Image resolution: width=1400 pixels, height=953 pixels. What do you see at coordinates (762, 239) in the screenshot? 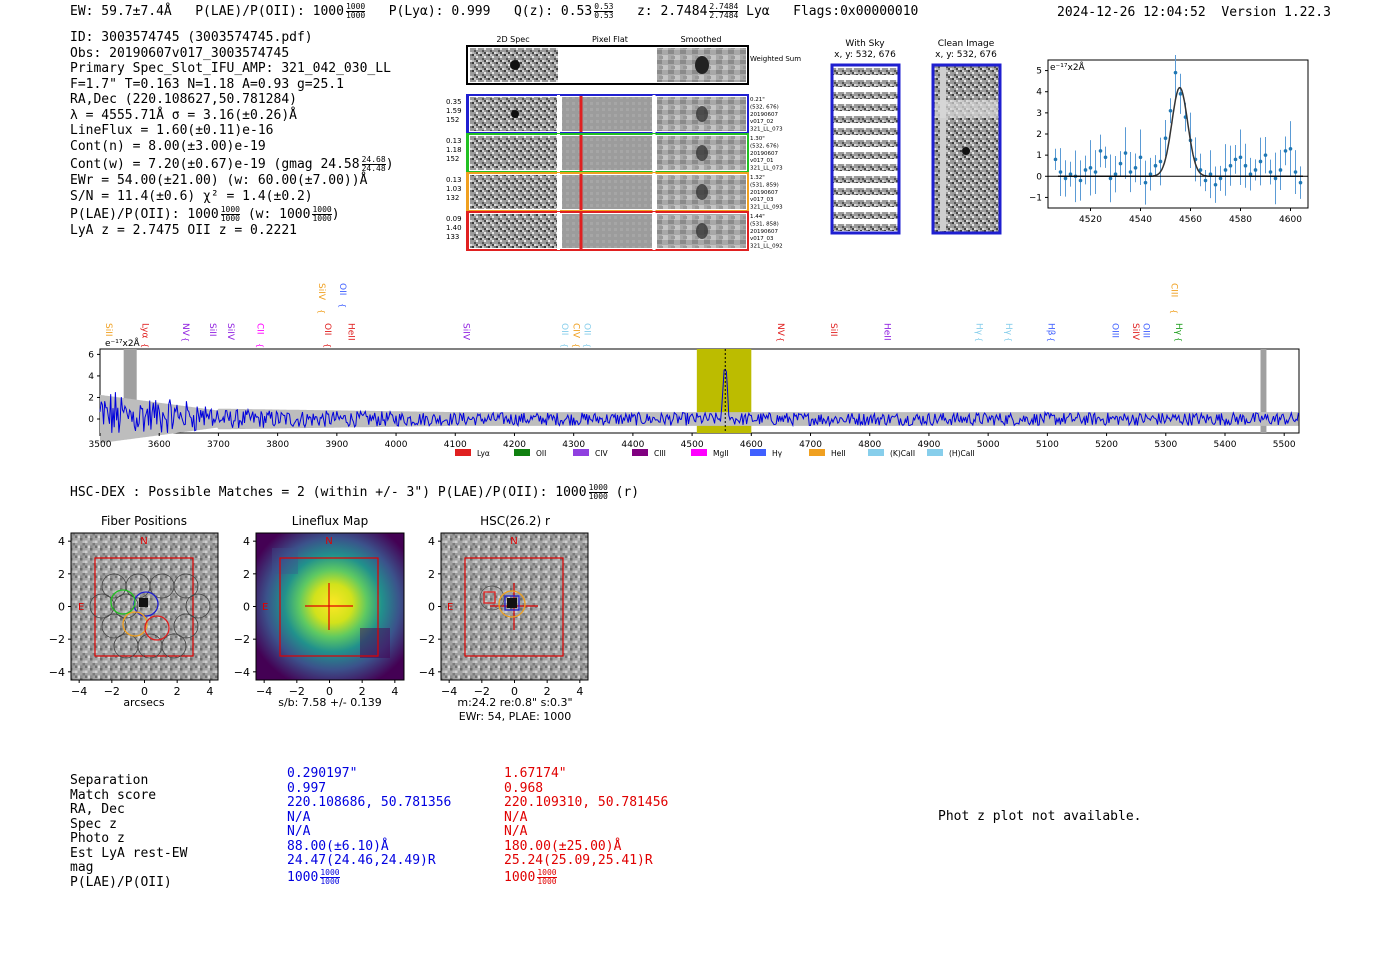
I see `cutout-row-right-3-3: v017_03` at bounding box center [762, 239].